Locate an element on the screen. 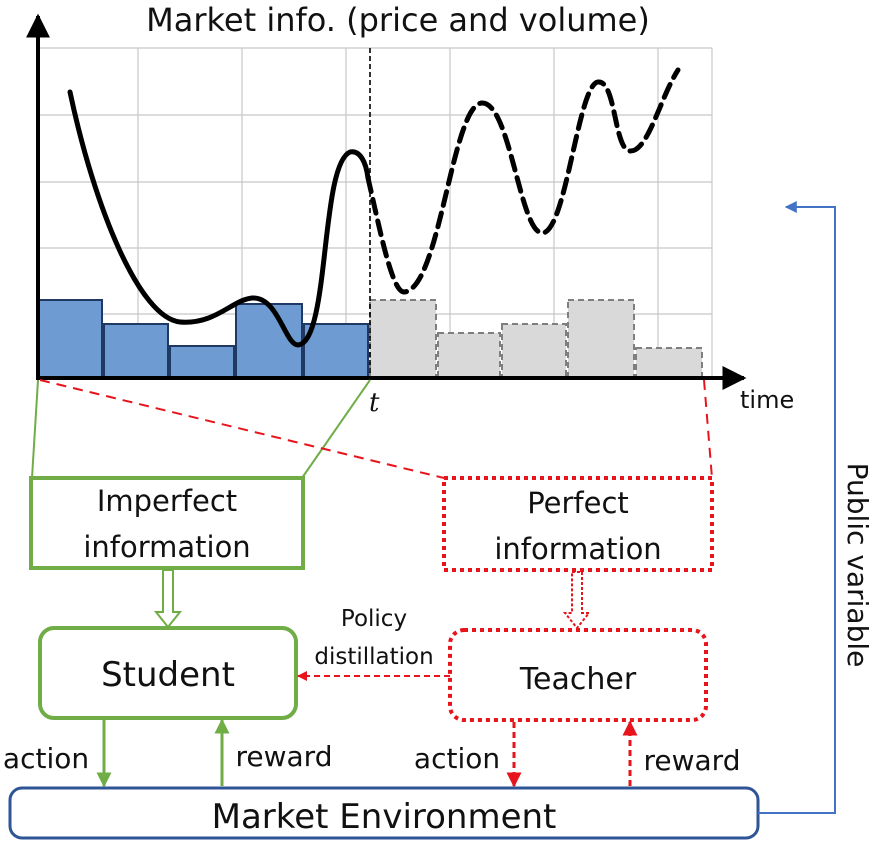  perfect-to-teacher-arrow is located at coordinates (577, 600).